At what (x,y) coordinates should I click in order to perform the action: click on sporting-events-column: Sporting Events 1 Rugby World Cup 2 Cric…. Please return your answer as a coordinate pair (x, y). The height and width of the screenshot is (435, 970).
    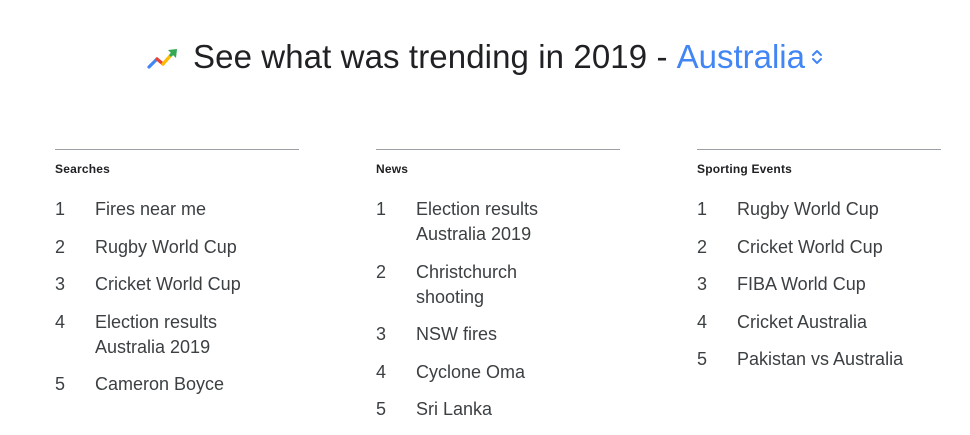
    Looking at the image, I should click on (819, 267).